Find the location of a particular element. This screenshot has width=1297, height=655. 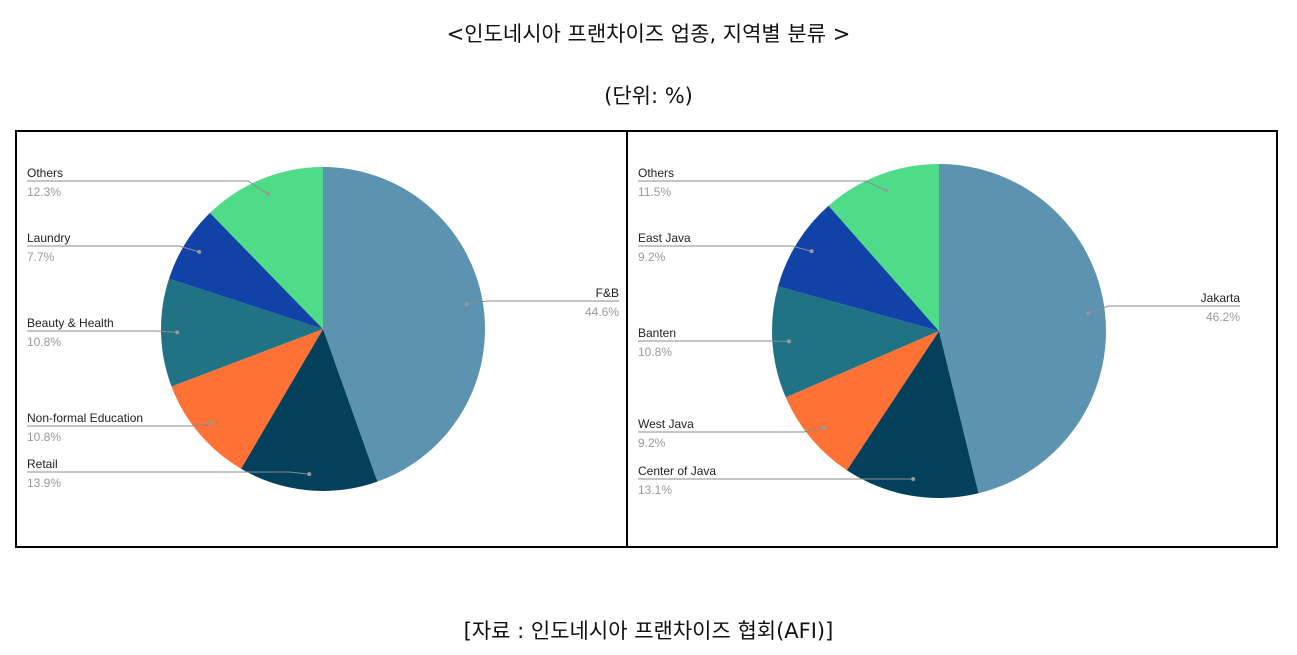

leader-line-laundry is located at coordinates (113, 249).